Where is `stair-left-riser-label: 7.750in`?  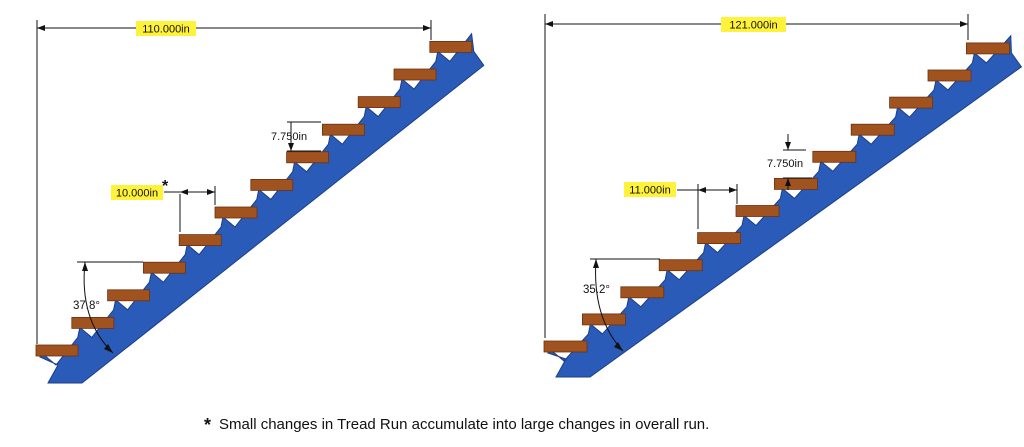 stair-left-riser-label: 7.750in is located at coordinates (289, 137).